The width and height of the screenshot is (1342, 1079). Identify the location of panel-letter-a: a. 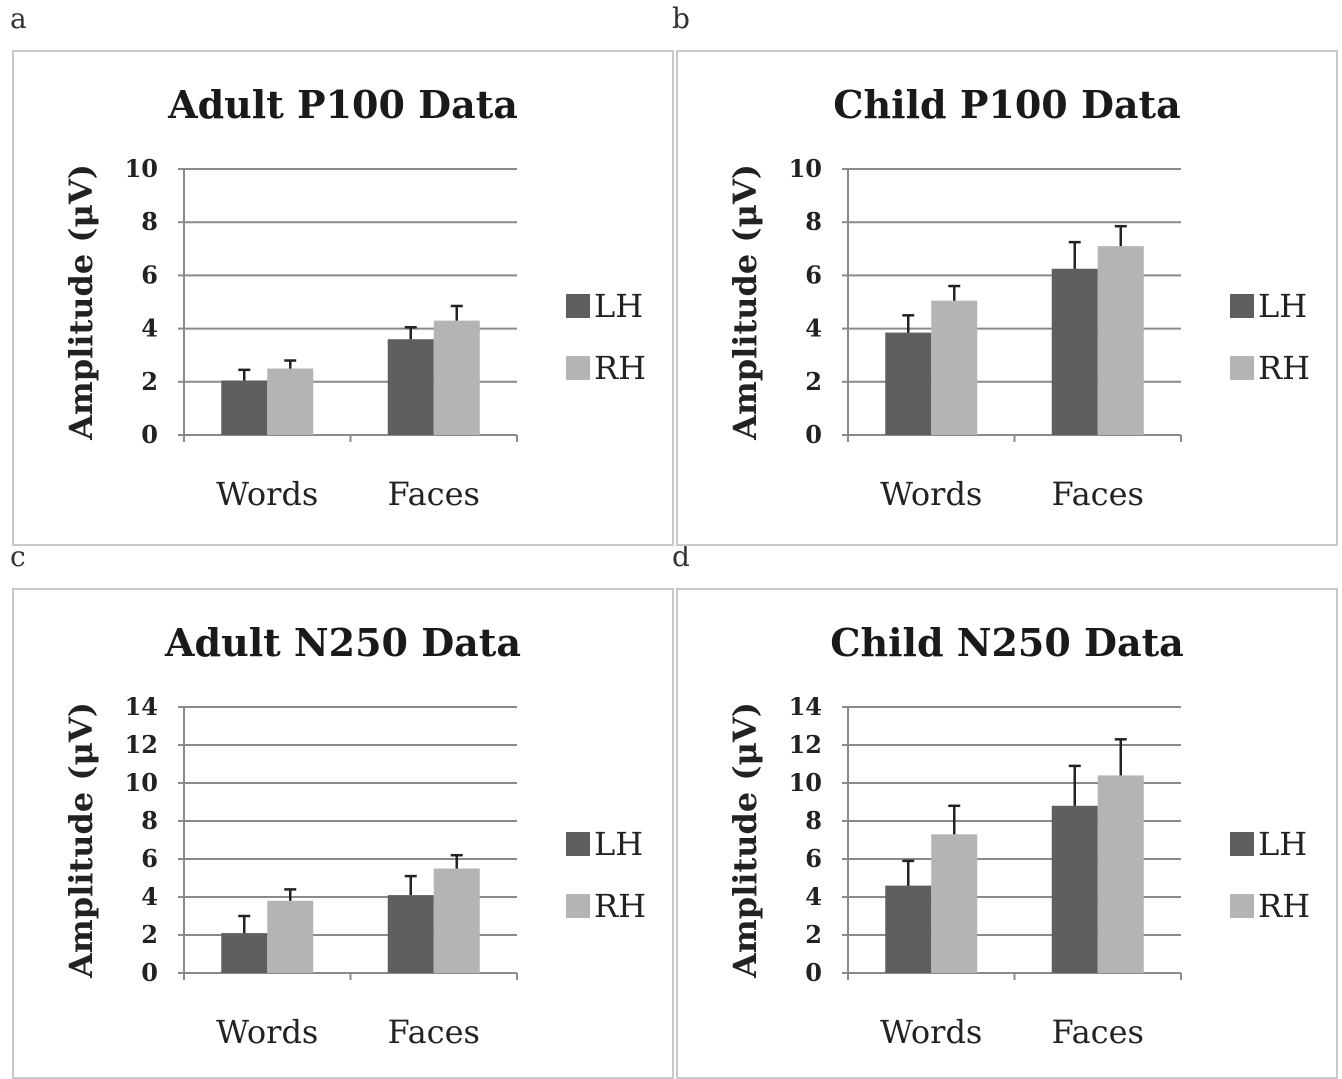
(18, 18).